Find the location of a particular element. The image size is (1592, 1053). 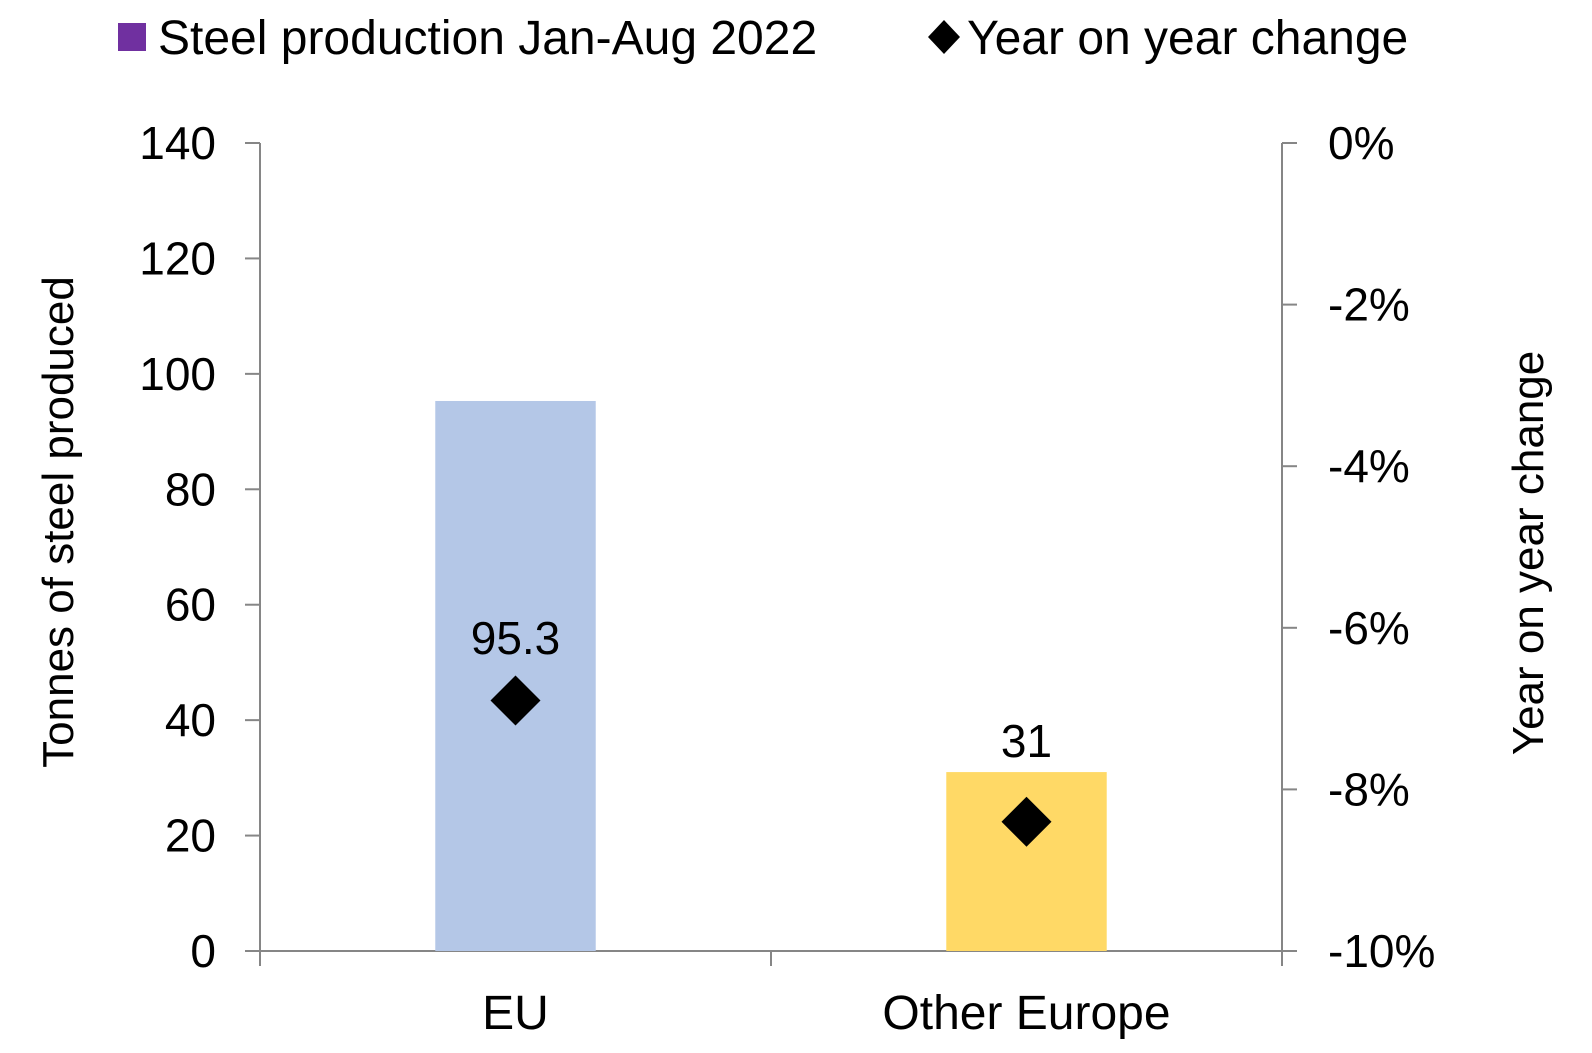

y-left-tick-label: 0 is located at coordinates (203, 951).